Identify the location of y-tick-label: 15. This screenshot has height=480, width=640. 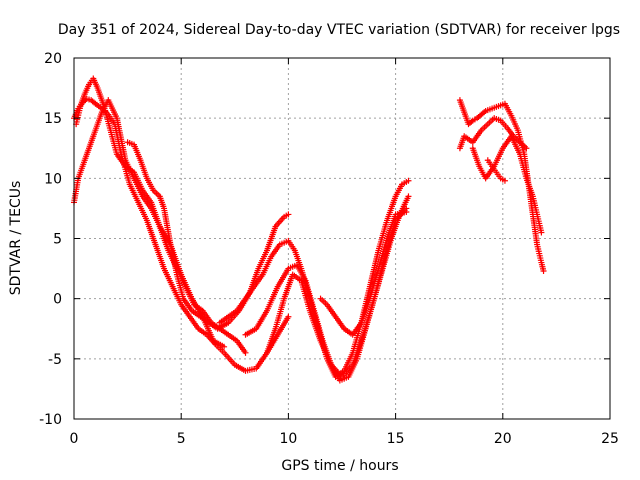
(53, 119).